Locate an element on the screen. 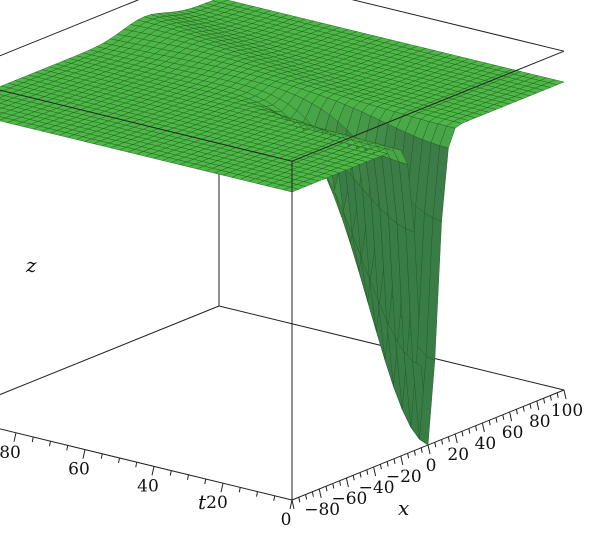 Image resolution: width=600 pixels, height=536 pixels. surface-patch is located at coordinates (556, 82).